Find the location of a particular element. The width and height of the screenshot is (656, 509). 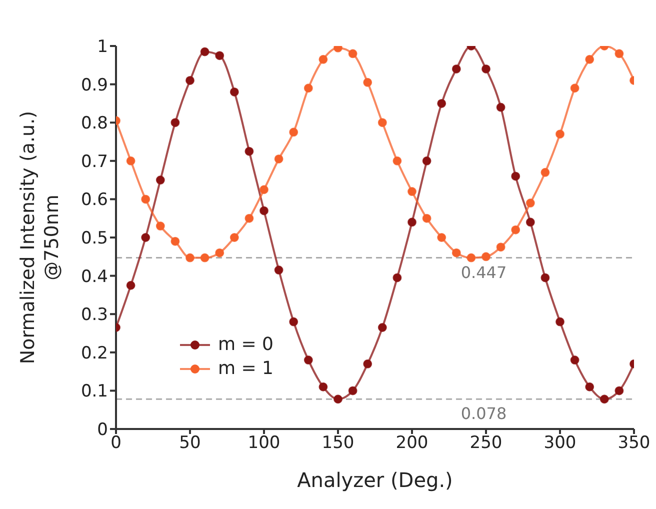

y-tick-label: 0 is located at coordinates (102, 430).